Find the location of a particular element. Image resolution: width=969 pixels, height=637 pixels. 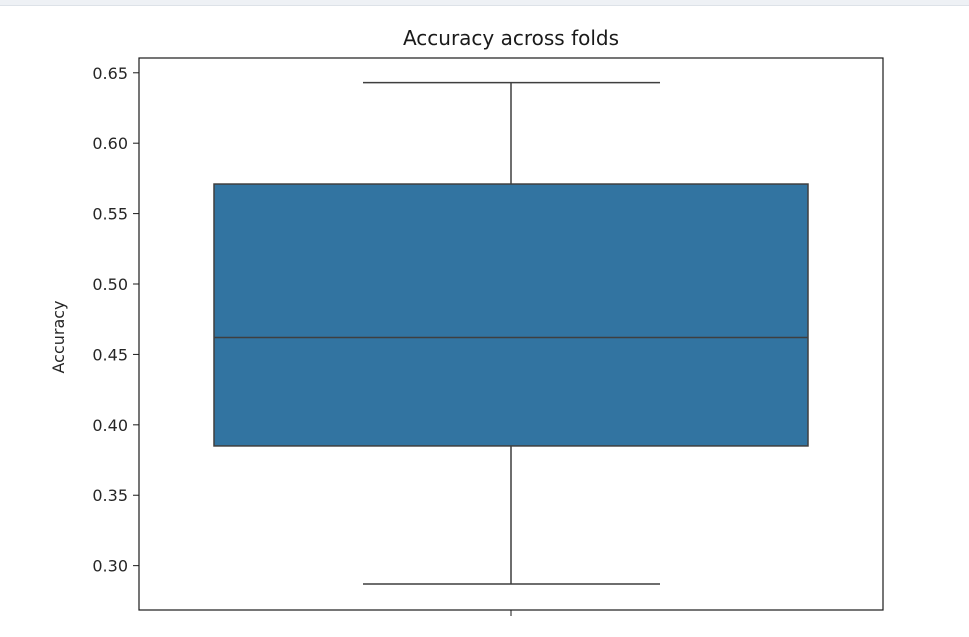

y-tick-label: 0.35 is located at coordinates (110, 495).